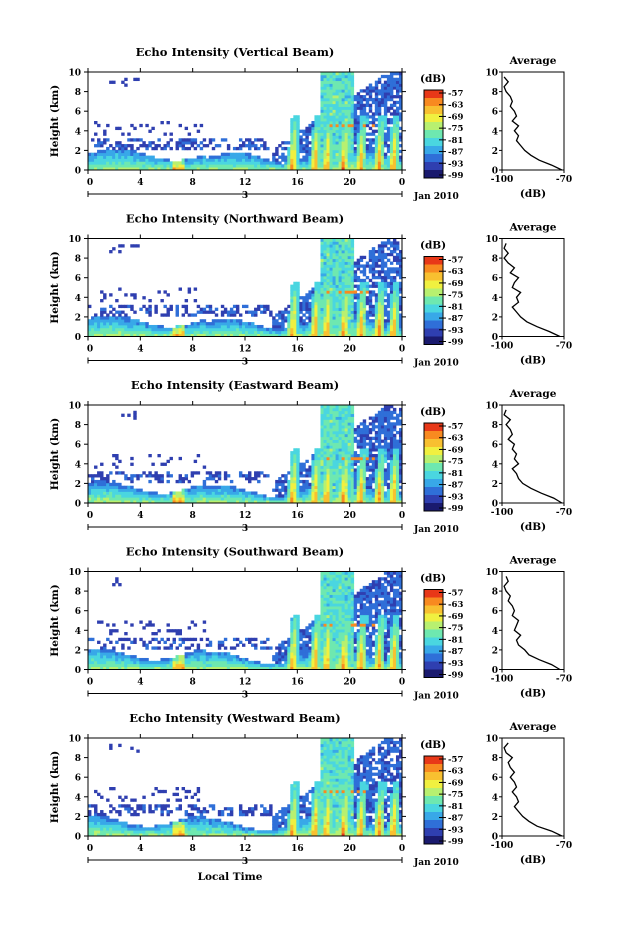  I want to click on y-tick-label: 10, so click(74, 74).